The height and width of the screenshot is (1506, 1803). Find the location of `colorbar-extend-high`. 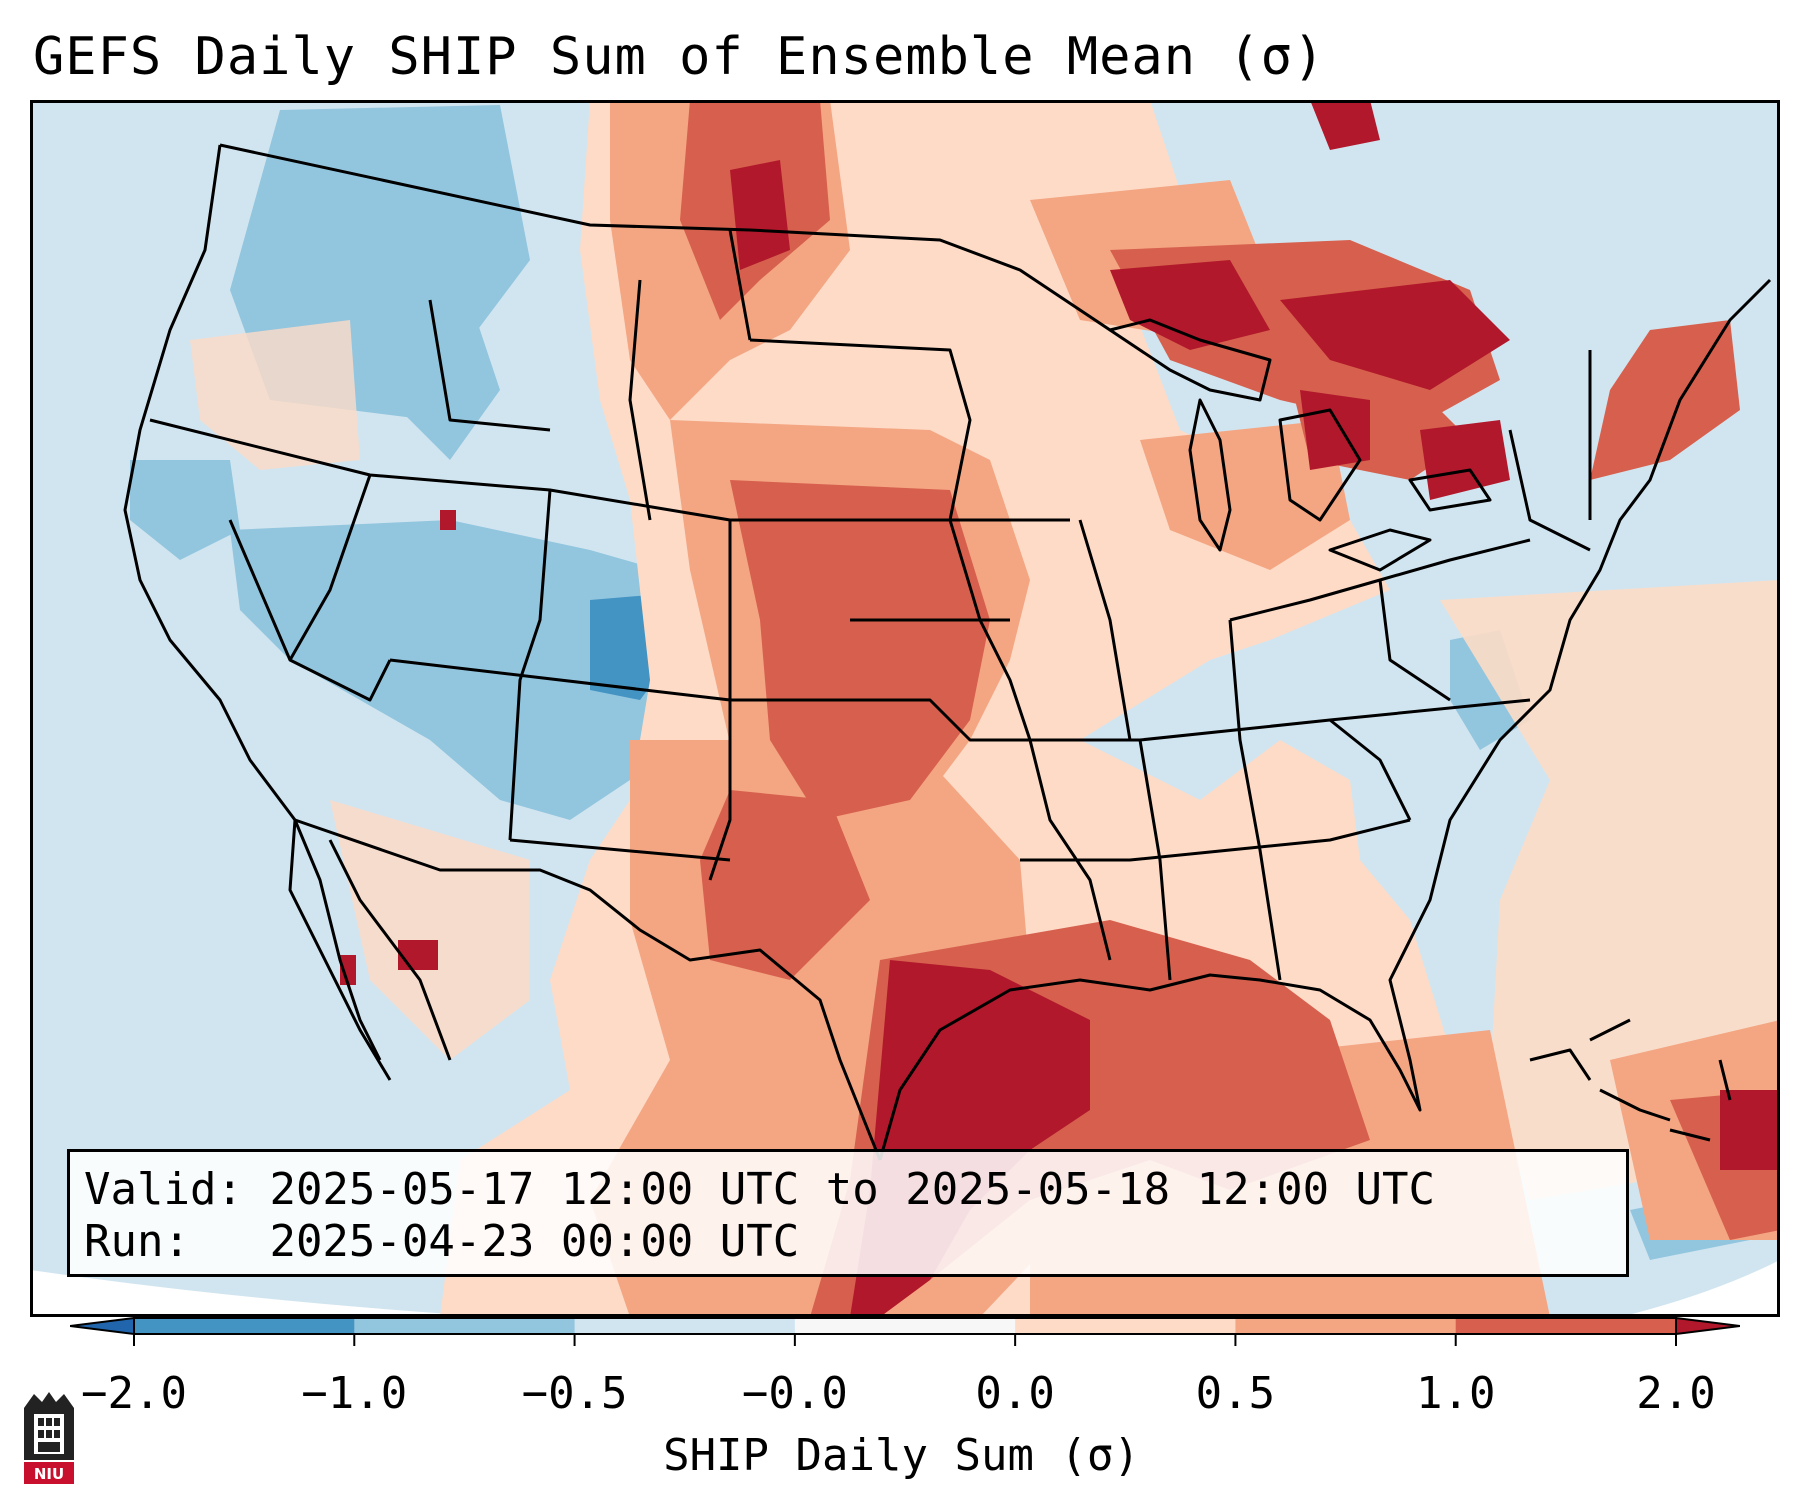

colorbar-extend-high is located at coordinates (1707, 1326).